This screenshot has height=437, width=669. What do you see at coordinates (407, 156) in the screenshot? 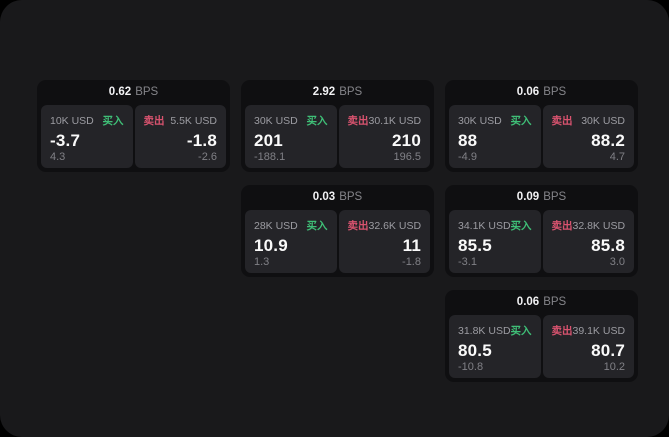
I see `sell-change: 196.5` at bounding box center [407, 156].